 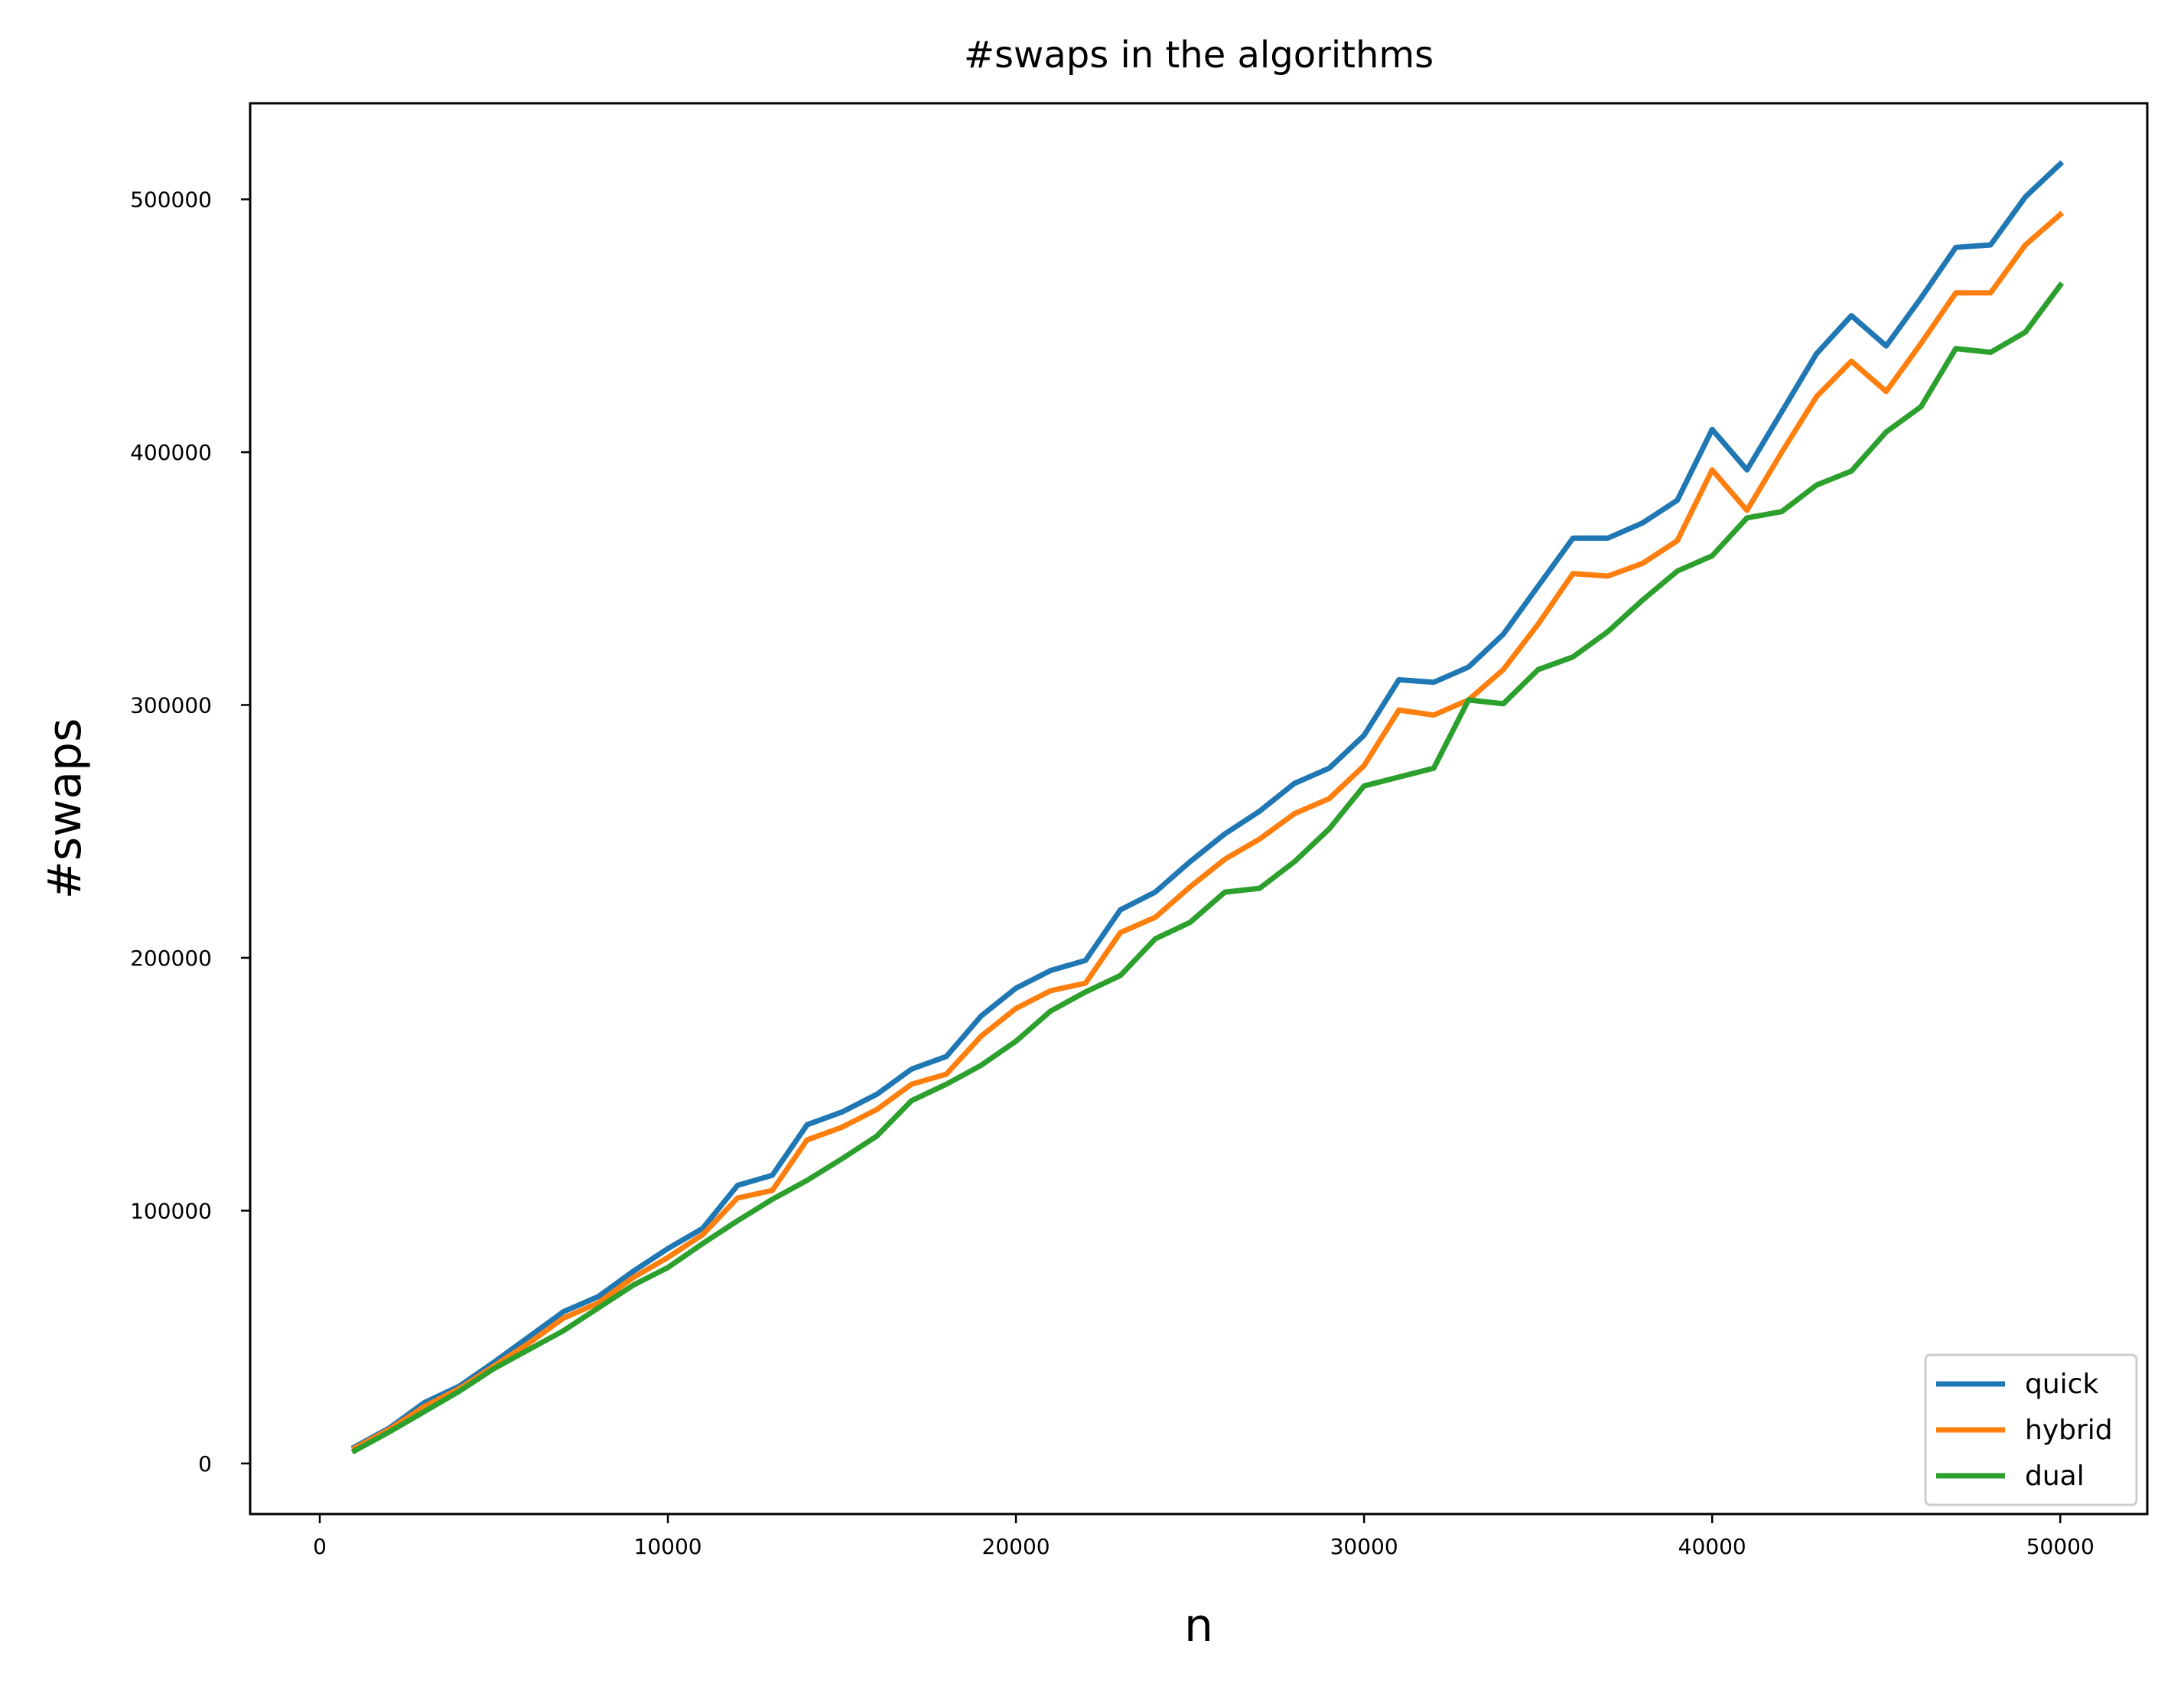 What do you see at coordinates (1204, 1536) in the screenshot?
I see `x-axis-ticks: 0 10000 20000 30000 40000 50000` at bounding box center [1204, 1536].